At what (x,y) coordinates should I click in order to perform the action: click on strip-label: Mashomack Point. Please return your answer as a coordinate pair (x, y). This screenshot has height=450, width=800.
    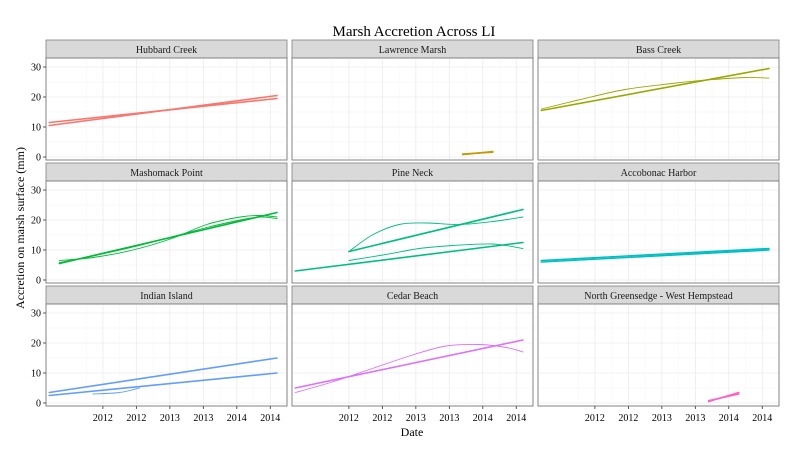
    Looking at the image, I should click on (166, 173).